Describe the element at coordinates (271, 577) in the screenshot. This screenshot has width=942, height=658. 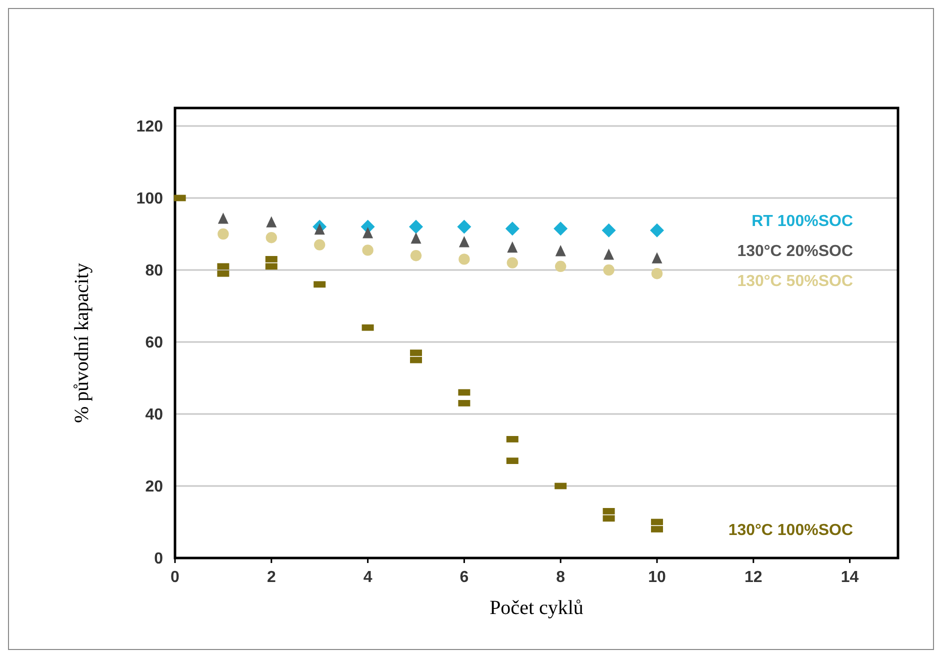
I see `x-tick-label: 2` at that location.